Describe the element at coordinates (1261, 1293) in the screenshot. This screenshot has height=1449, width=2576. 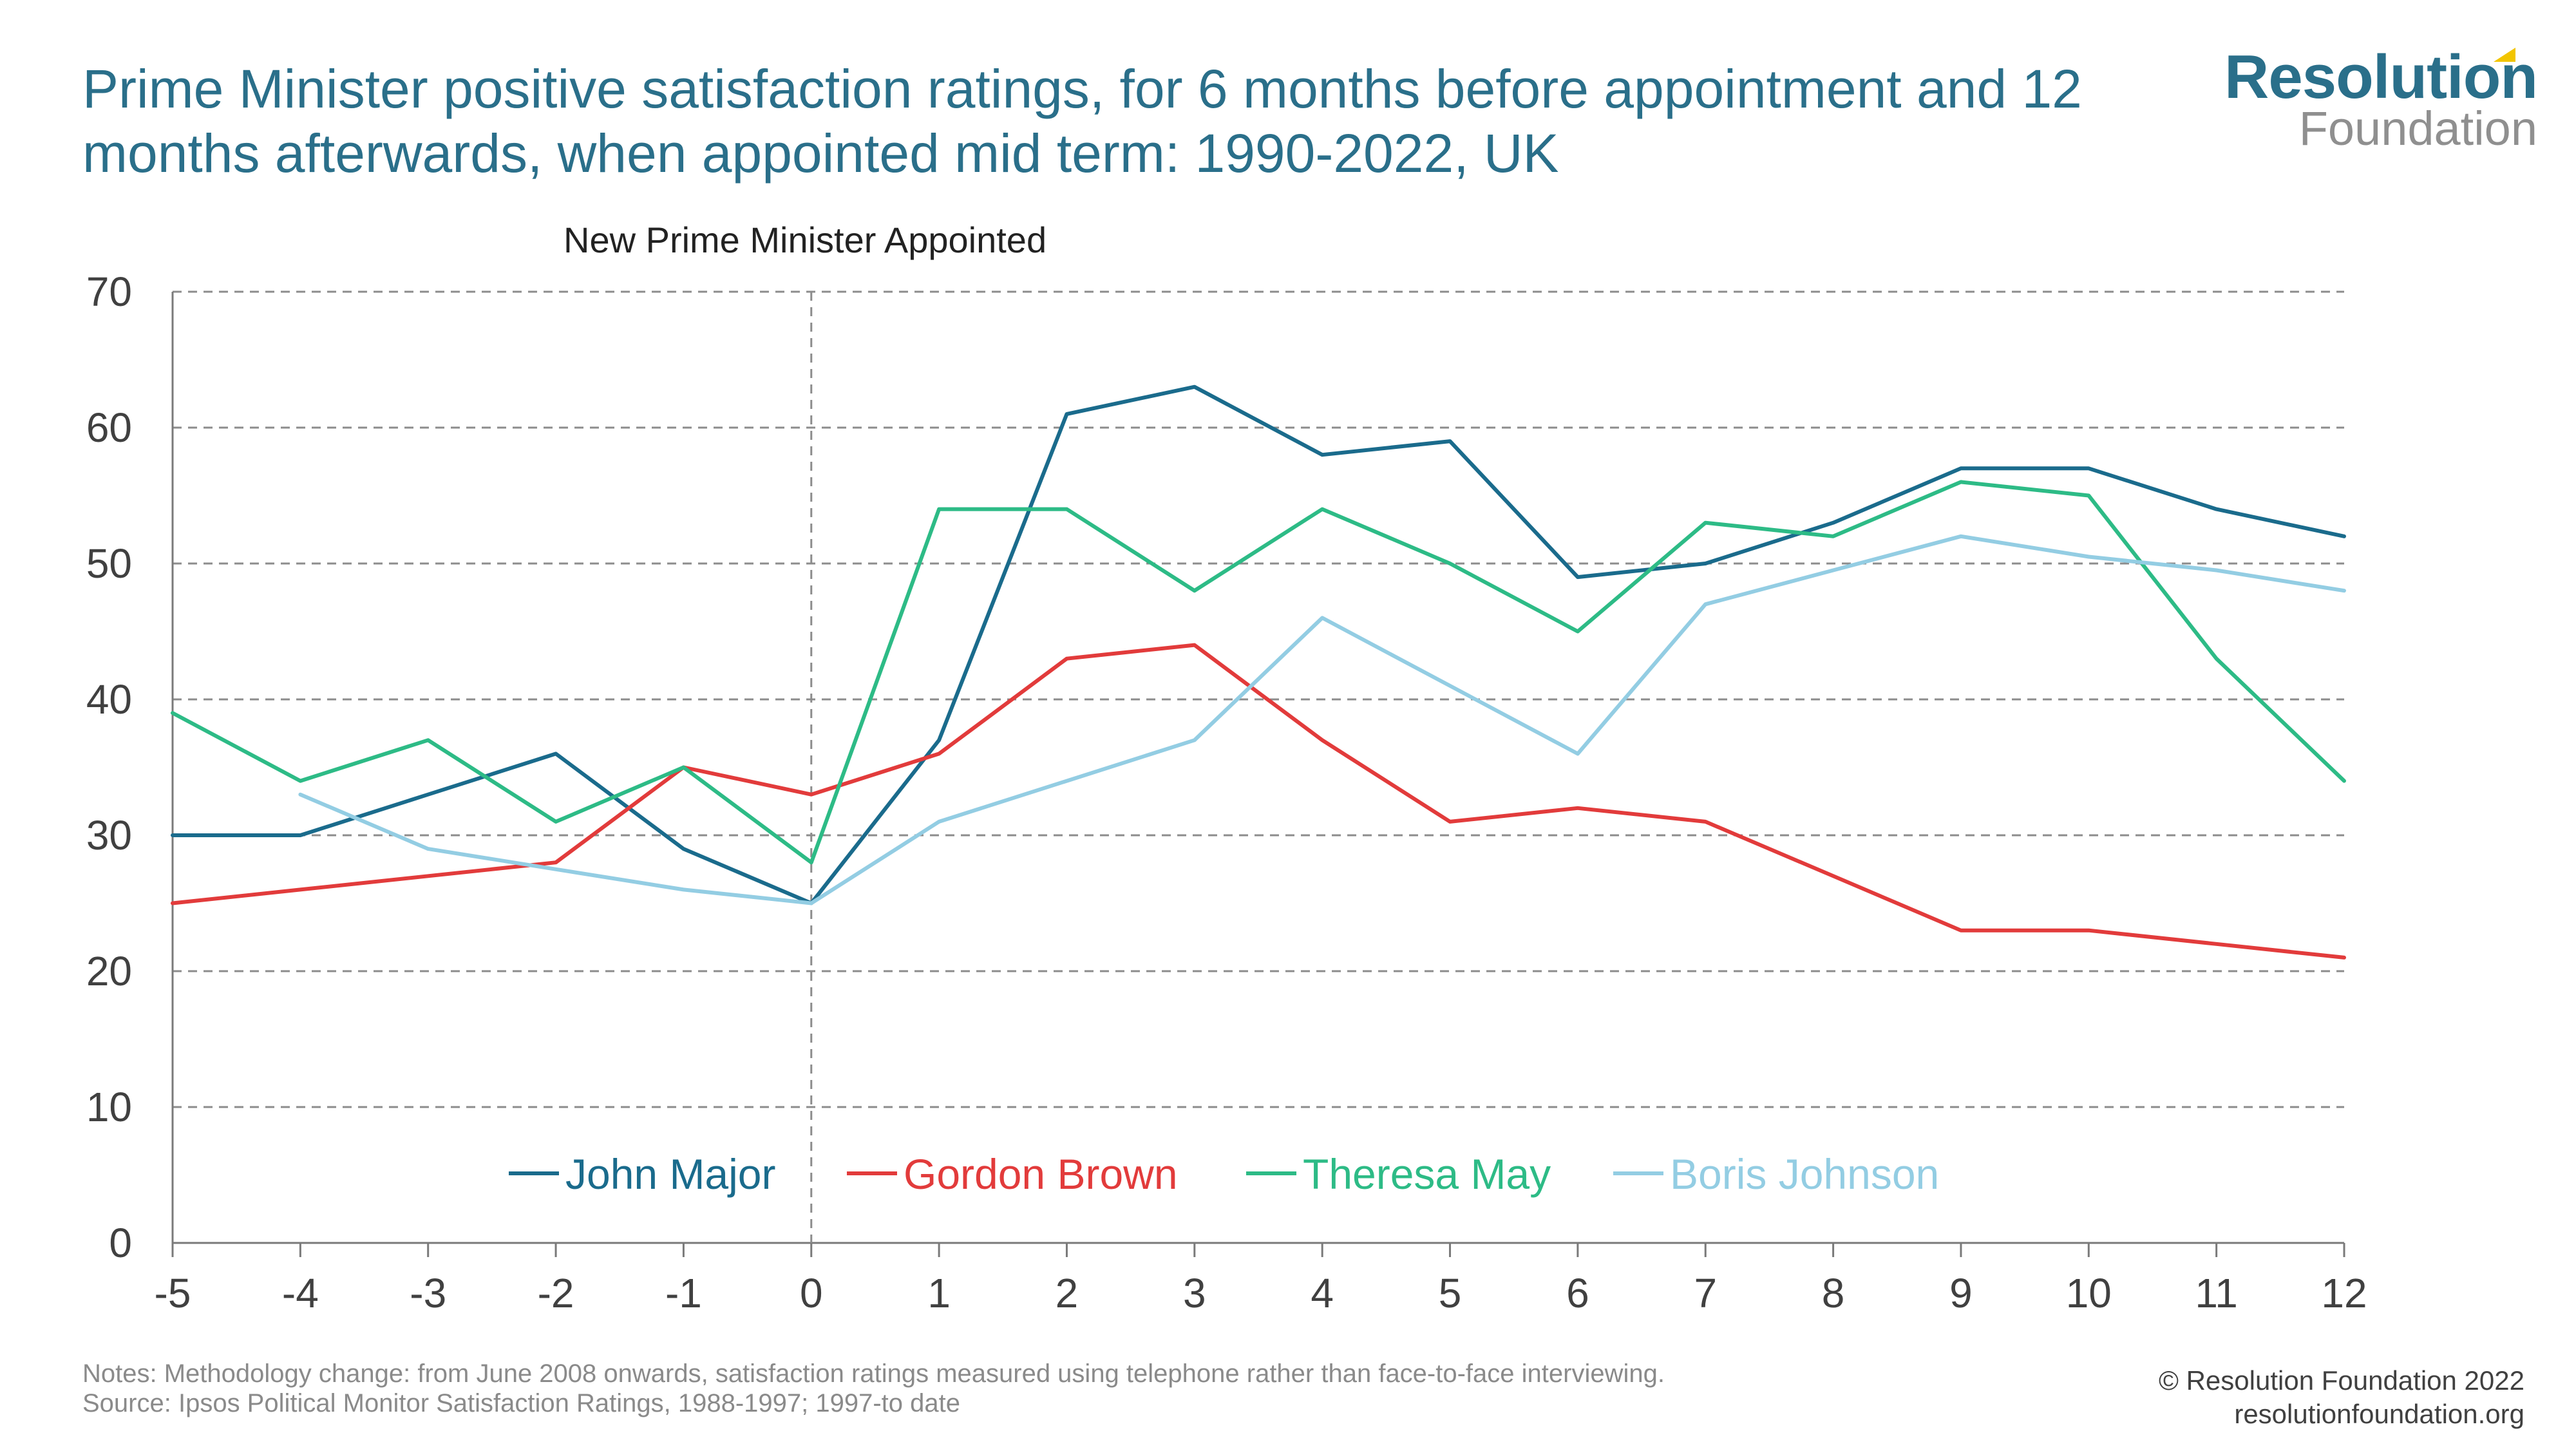
I see `x-tick-labels: -5 -4 -3 -2 -1 0 1 2 3 4 5 6 7 8 9 10 11 12` at that location.